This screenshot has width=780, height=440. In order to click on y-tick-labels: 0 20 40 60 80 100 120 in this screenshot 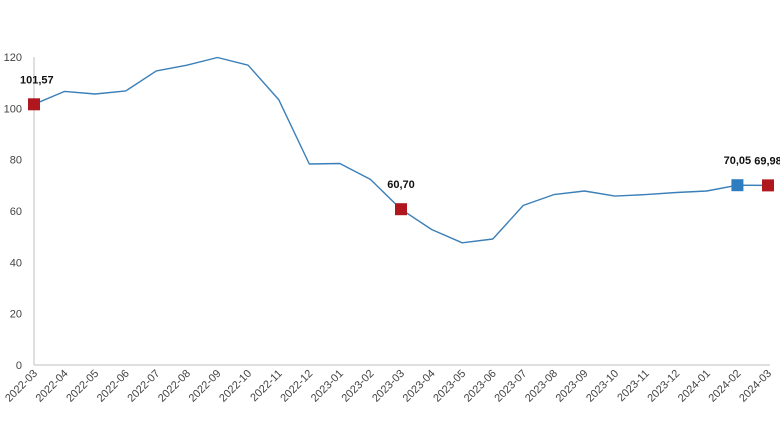, I will do `click(13, 212)`.